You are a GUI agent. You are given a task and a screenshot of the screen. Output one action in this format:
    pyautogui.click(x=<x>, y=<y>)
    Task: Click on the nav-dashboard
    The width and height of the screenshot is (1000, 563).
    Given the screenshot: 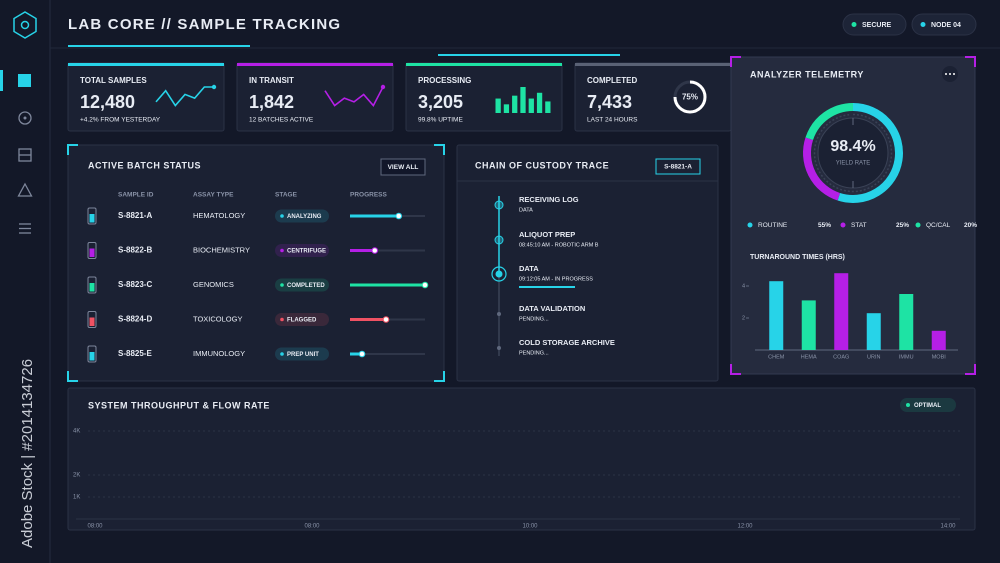 What is the action you would take?
    pyautogui.click(x=24, y=80)
    